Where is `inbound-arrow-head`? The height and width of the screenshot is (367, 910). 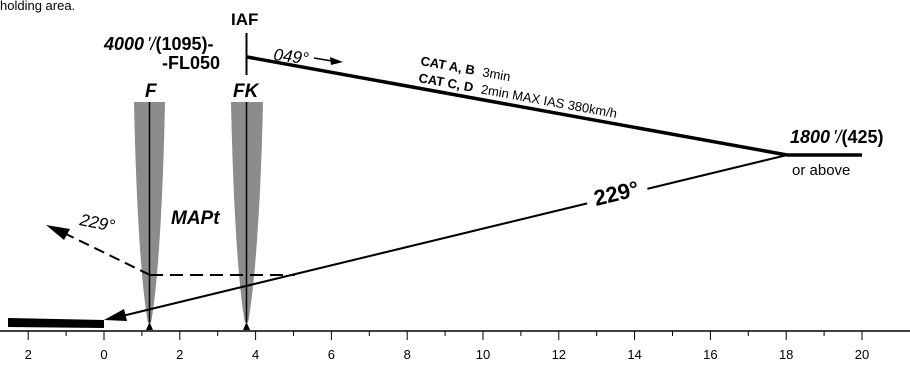
inbound-arrow-head is located at coordinates (115, 315).